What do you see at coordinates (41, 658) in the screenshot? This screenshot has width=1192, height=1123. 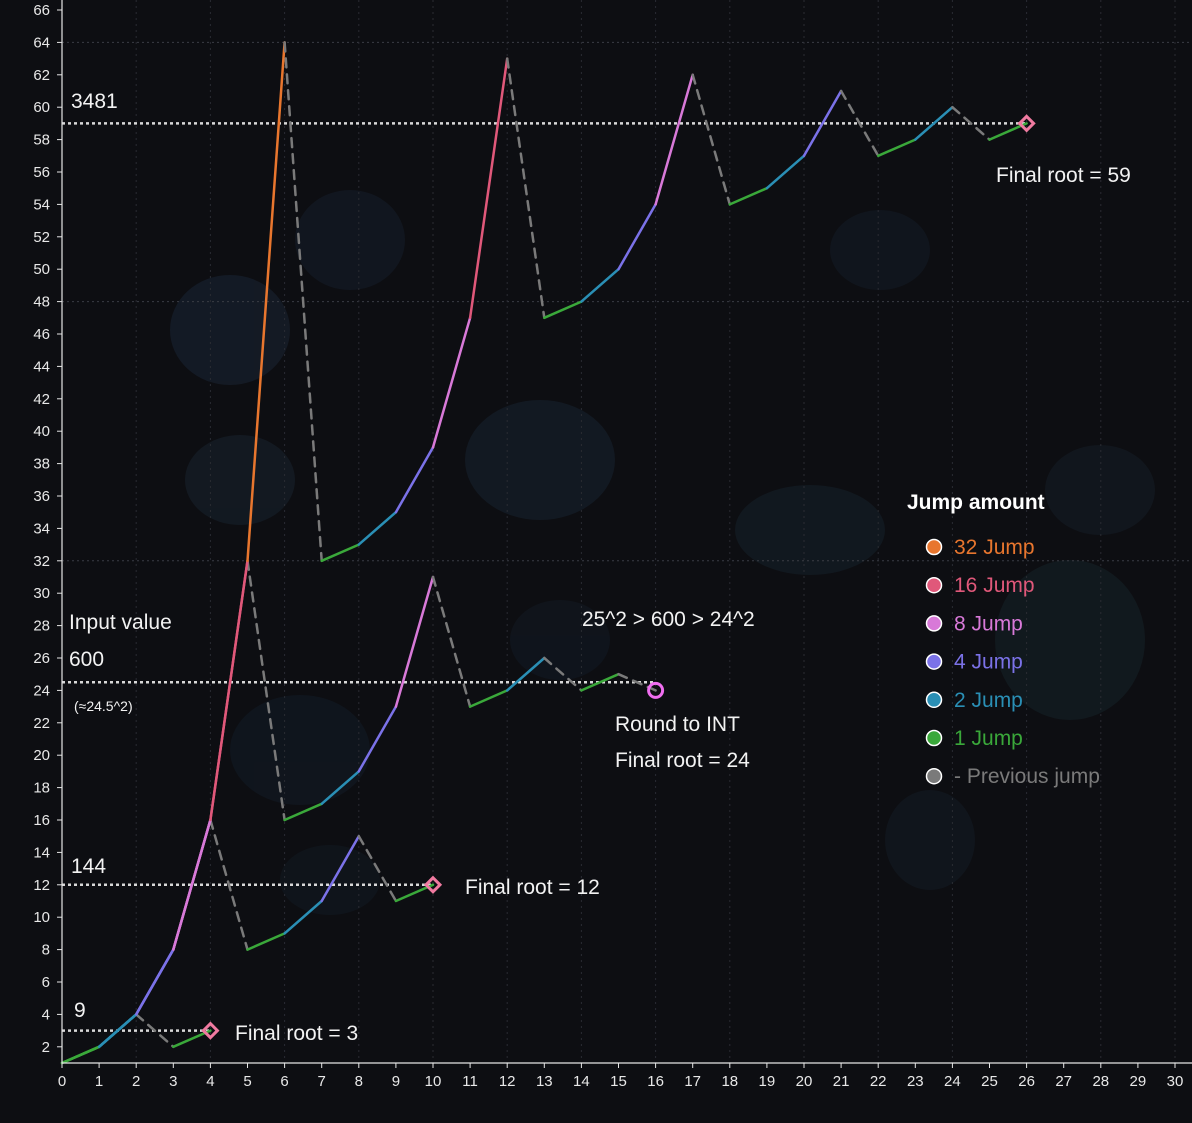 I see `y-tick-label: 26` at bounding box center [41, 658].